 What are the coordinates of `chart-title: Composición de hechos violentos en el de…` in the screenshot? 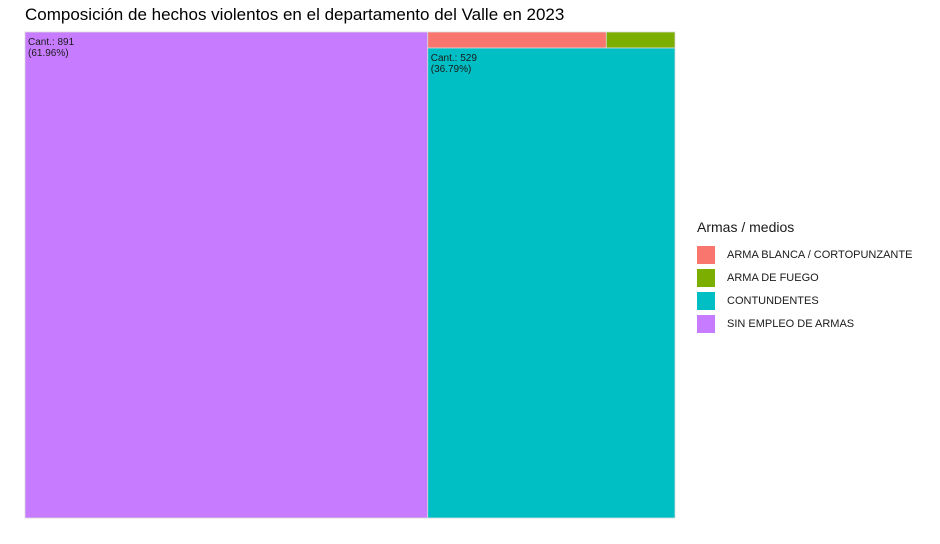 It's located at (295, 14).